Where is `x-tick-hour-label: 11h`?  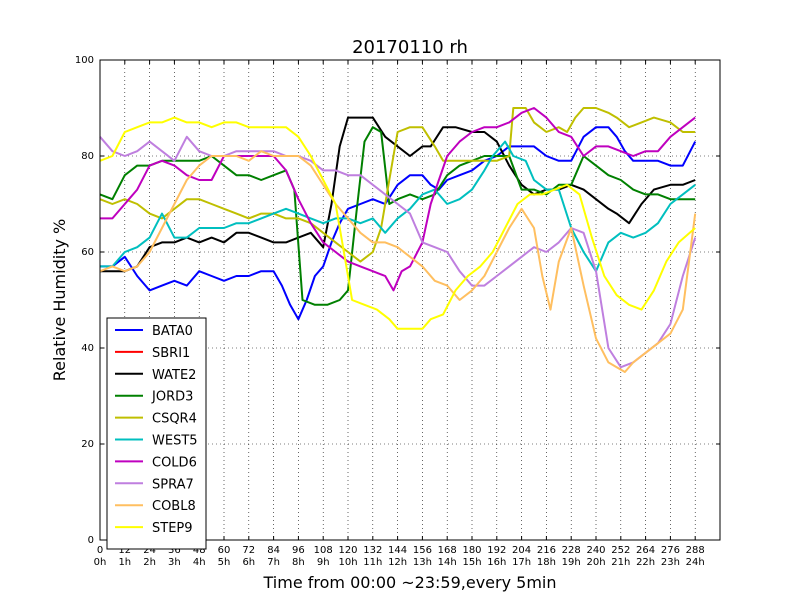 x-tick-hour-label: 11h is located at coordinates (372, 562).